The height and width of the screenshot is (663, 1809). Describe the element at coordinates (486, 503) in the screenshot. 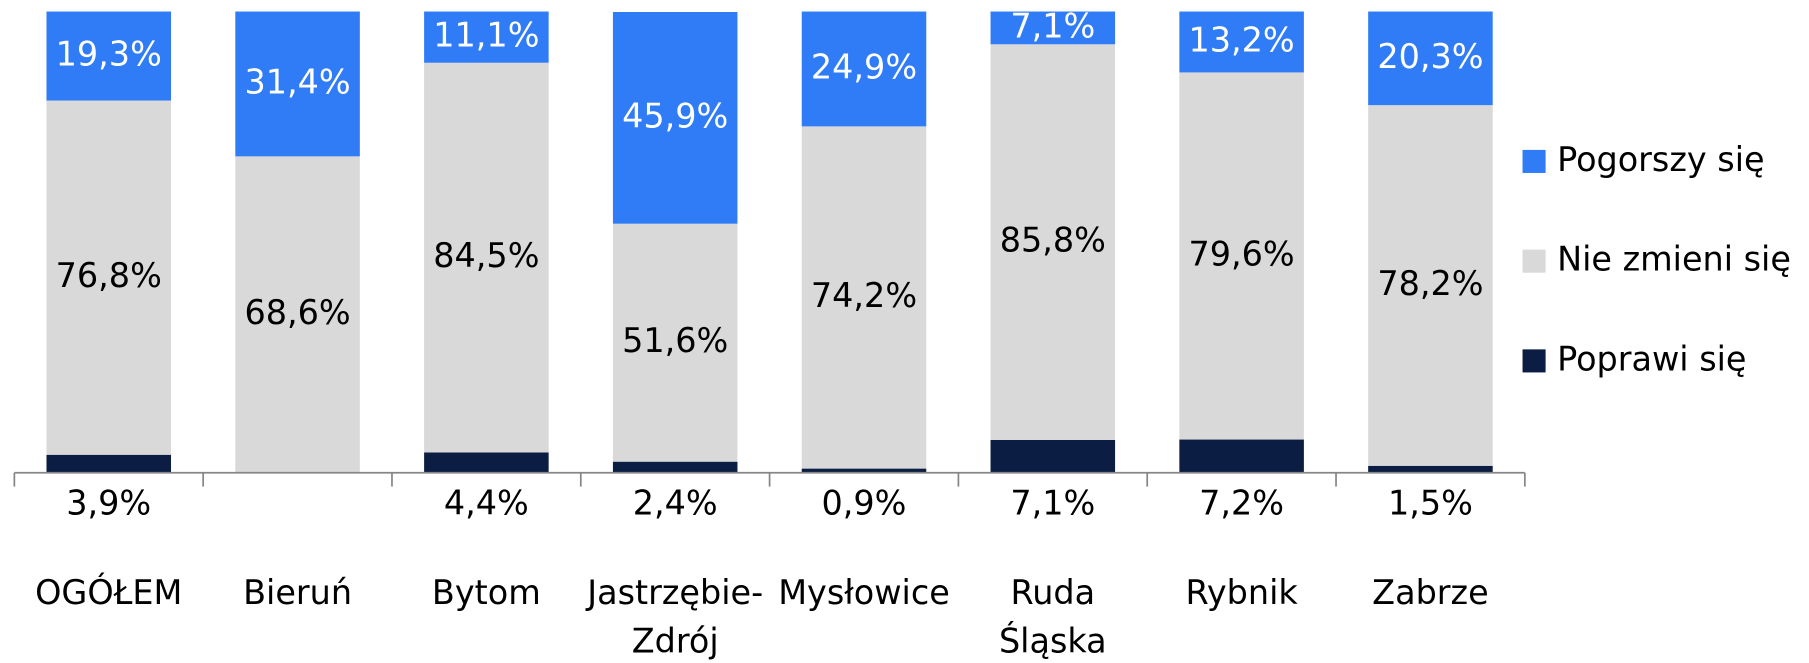

I see `data-label: 4,4%` at that location.